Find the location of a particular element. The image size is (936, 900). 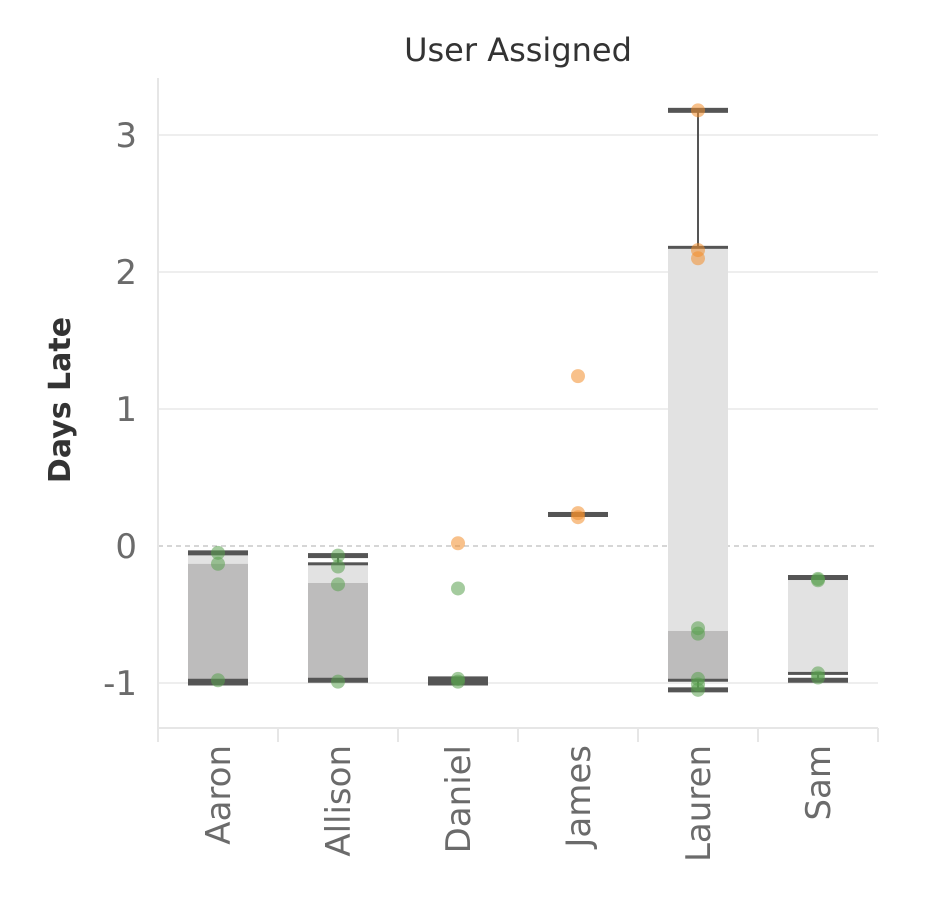

x-tick-label: Allison is located at coordinates (339, 801).